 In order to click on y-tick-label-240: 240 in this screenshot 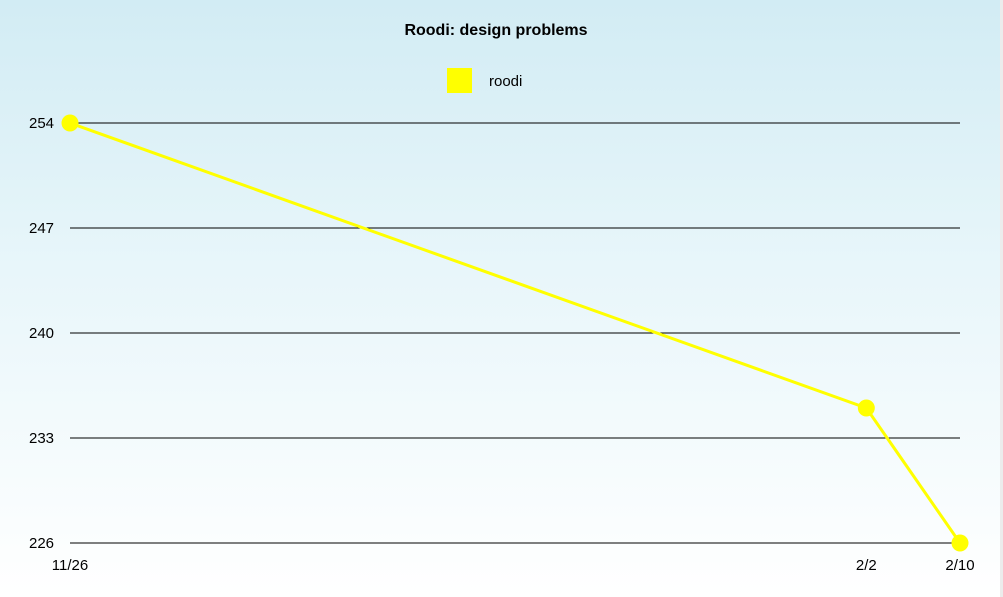, I will do `click(41, 333)`.